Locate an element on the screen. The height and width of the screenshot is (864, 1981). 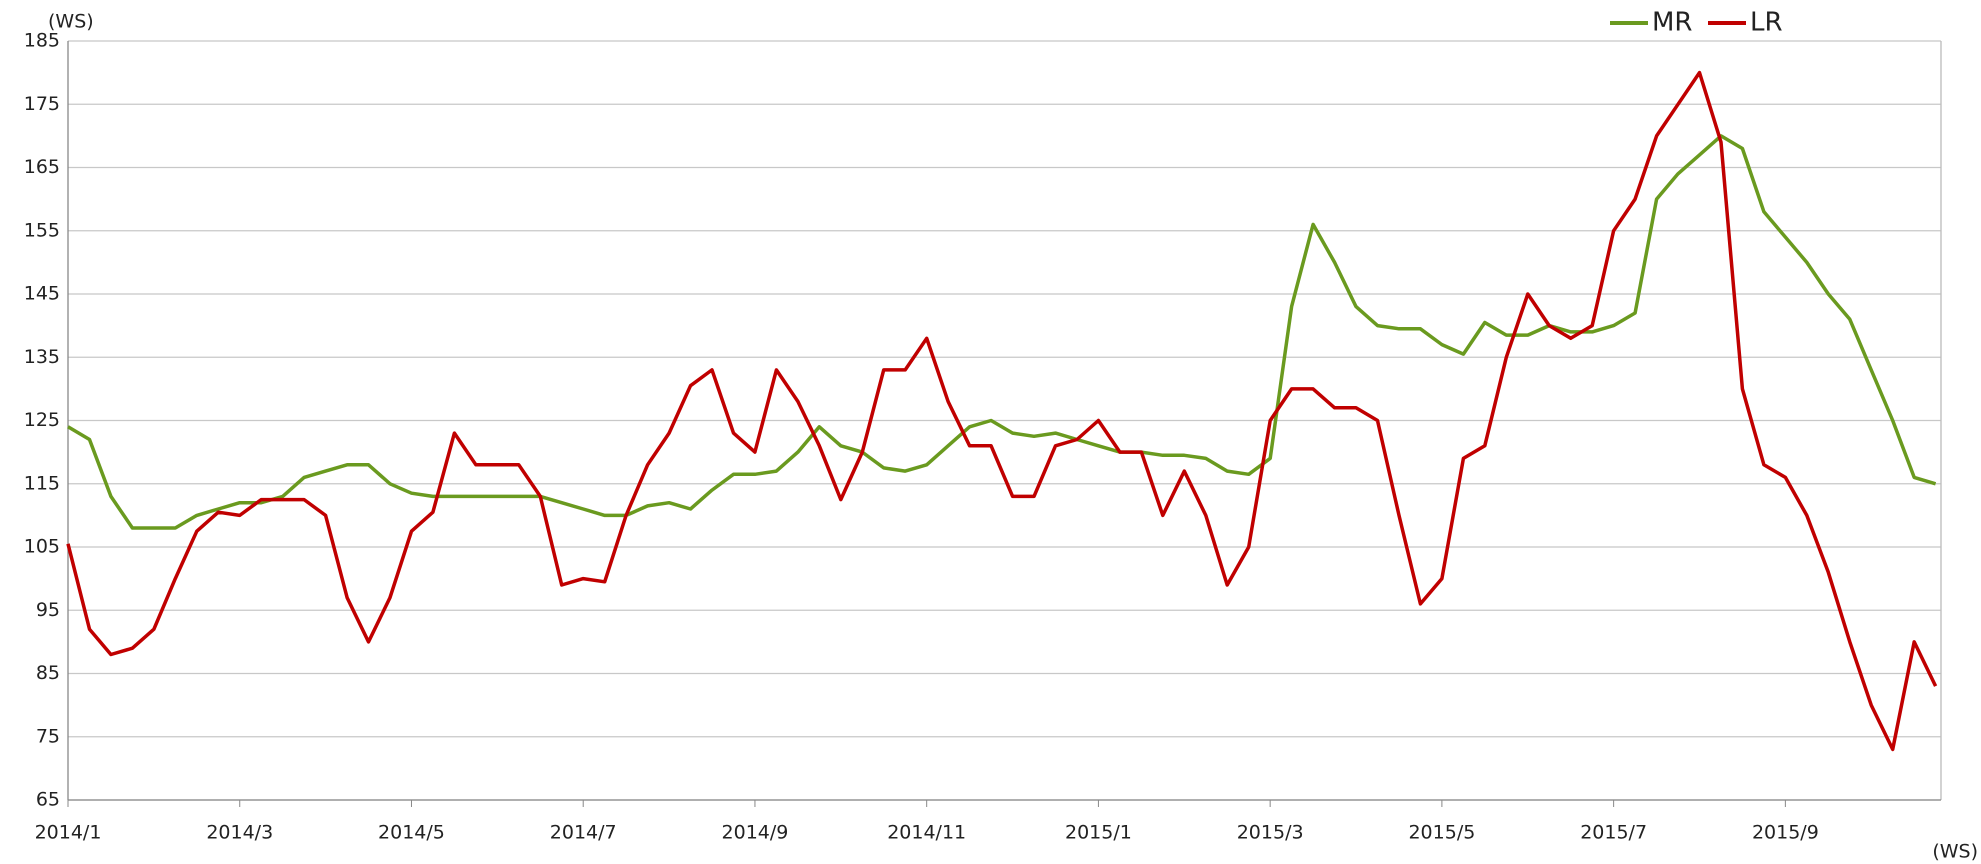
y-tick-label: 165 is located at coordinates (42, 167).